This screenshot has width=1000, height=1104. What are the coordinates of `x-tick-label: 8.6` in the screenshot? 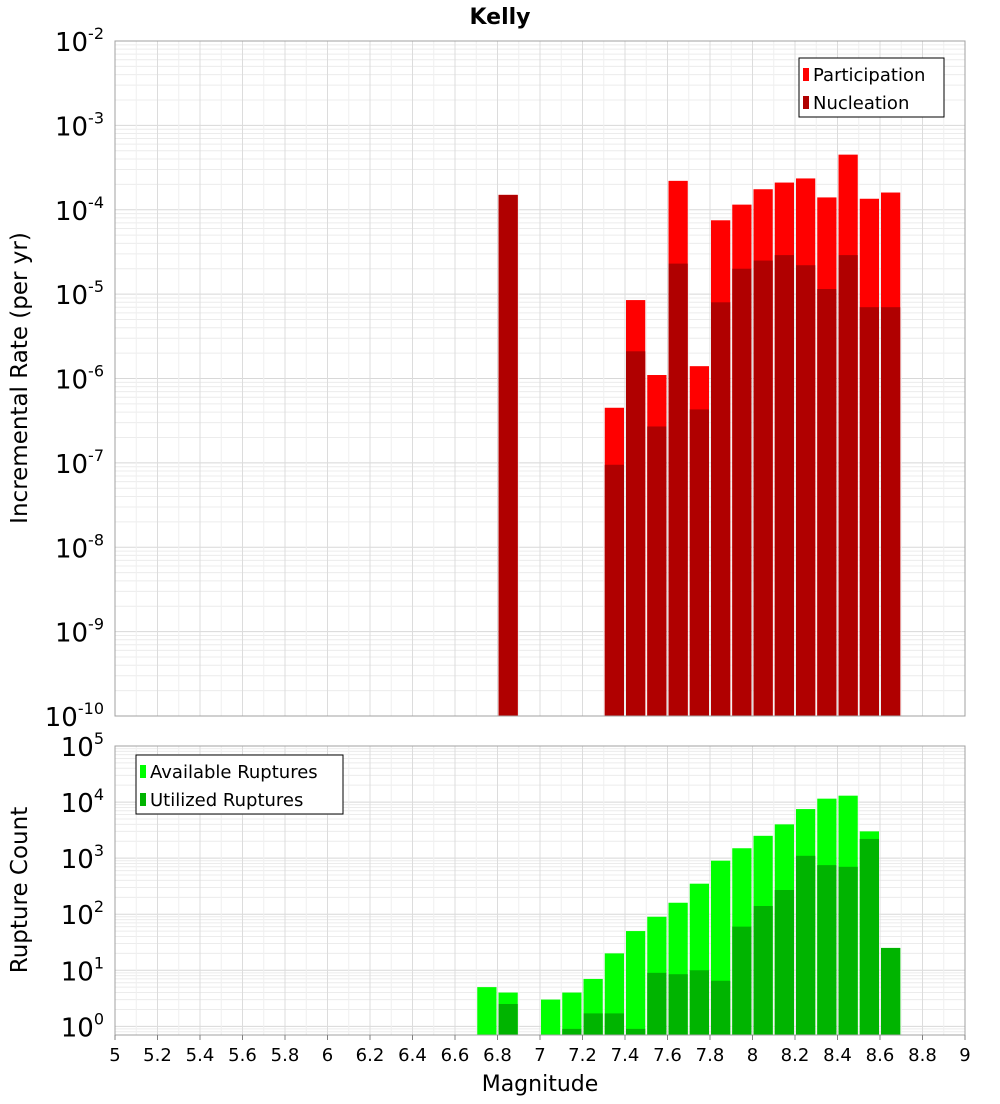 It's located at (880, 1055).